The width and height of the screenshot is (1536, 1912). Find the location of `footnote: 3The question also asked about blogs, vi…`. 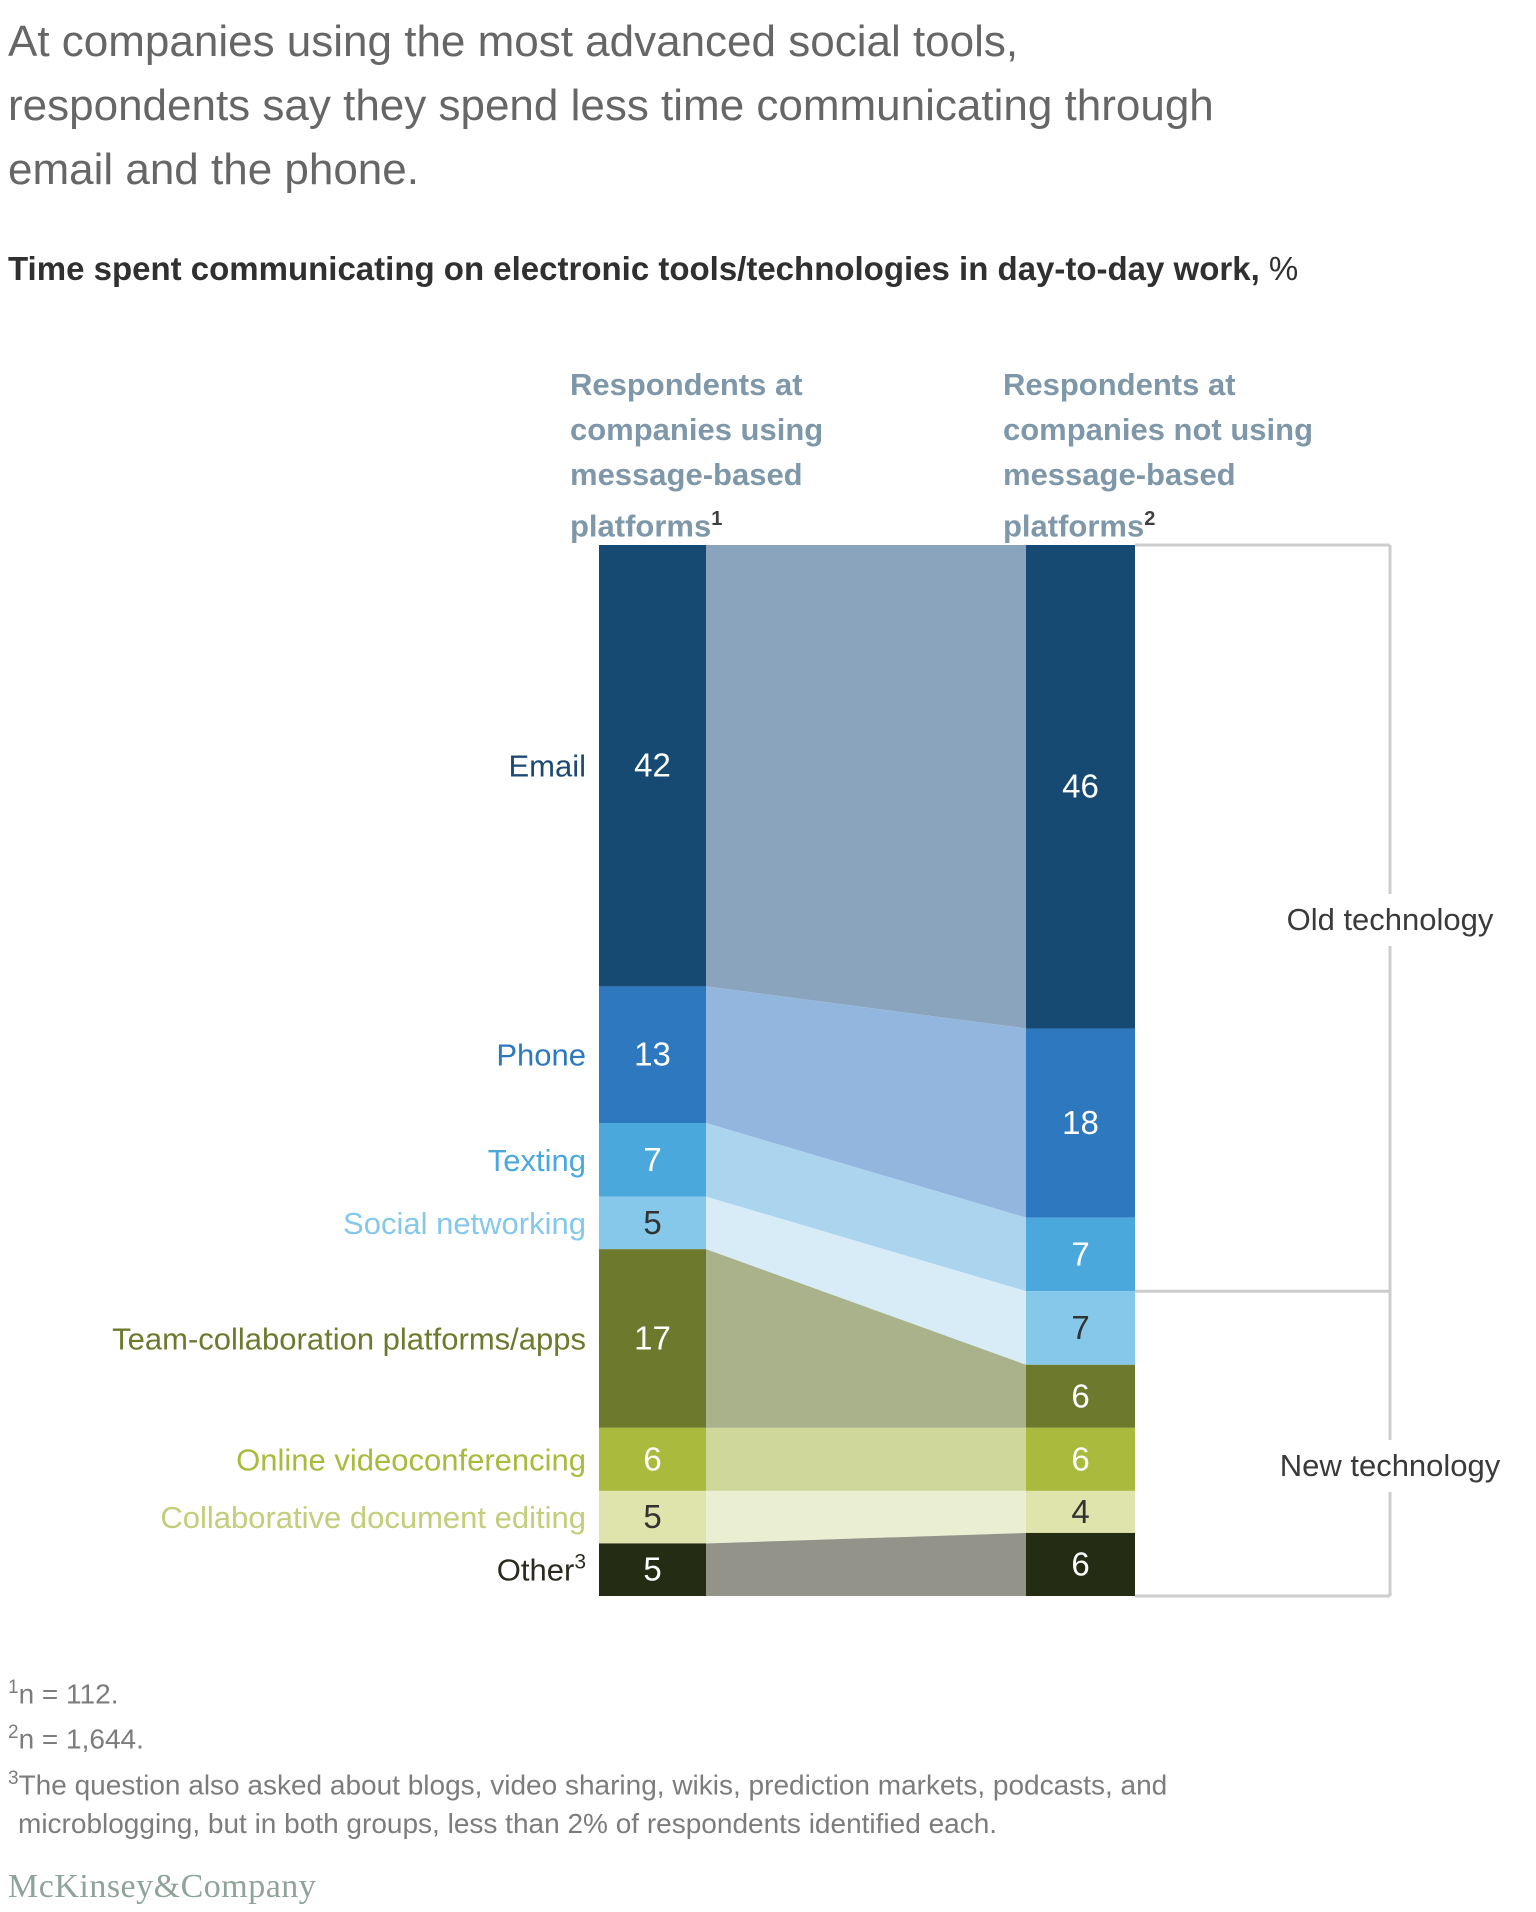

footnote: 3The question also asked about blogs, vi… is located at coordinates (668, 1801).